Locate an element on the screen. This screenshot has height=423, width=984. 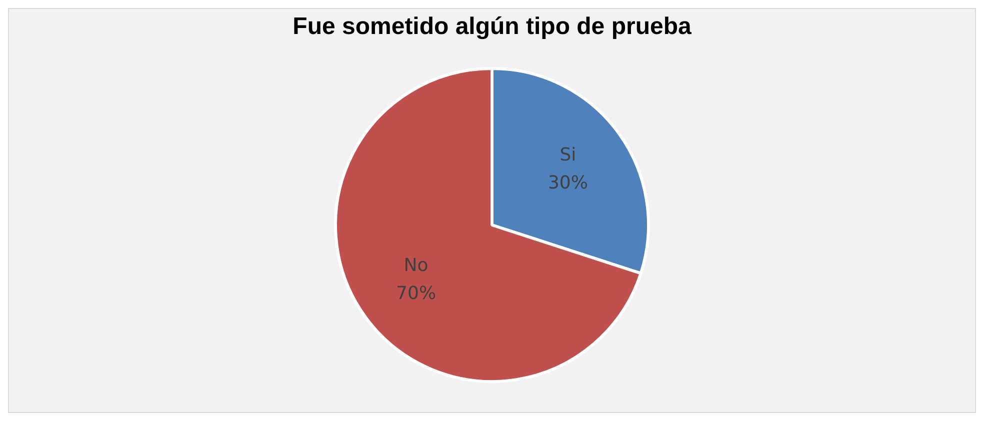
data-label: 70% is located at coordinates (416, 293).